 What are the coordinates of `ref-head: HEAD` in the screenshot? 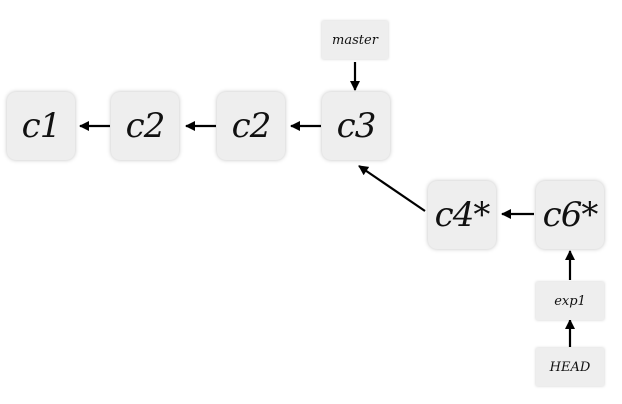 It's located at (570, 367).